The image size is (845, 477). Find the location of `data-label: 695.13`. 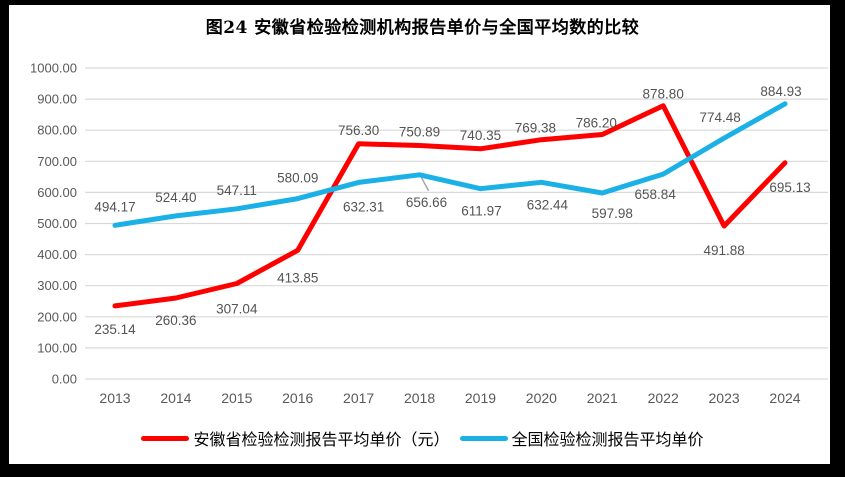

data-label: 695.13 is located at coordinates (789, 187).